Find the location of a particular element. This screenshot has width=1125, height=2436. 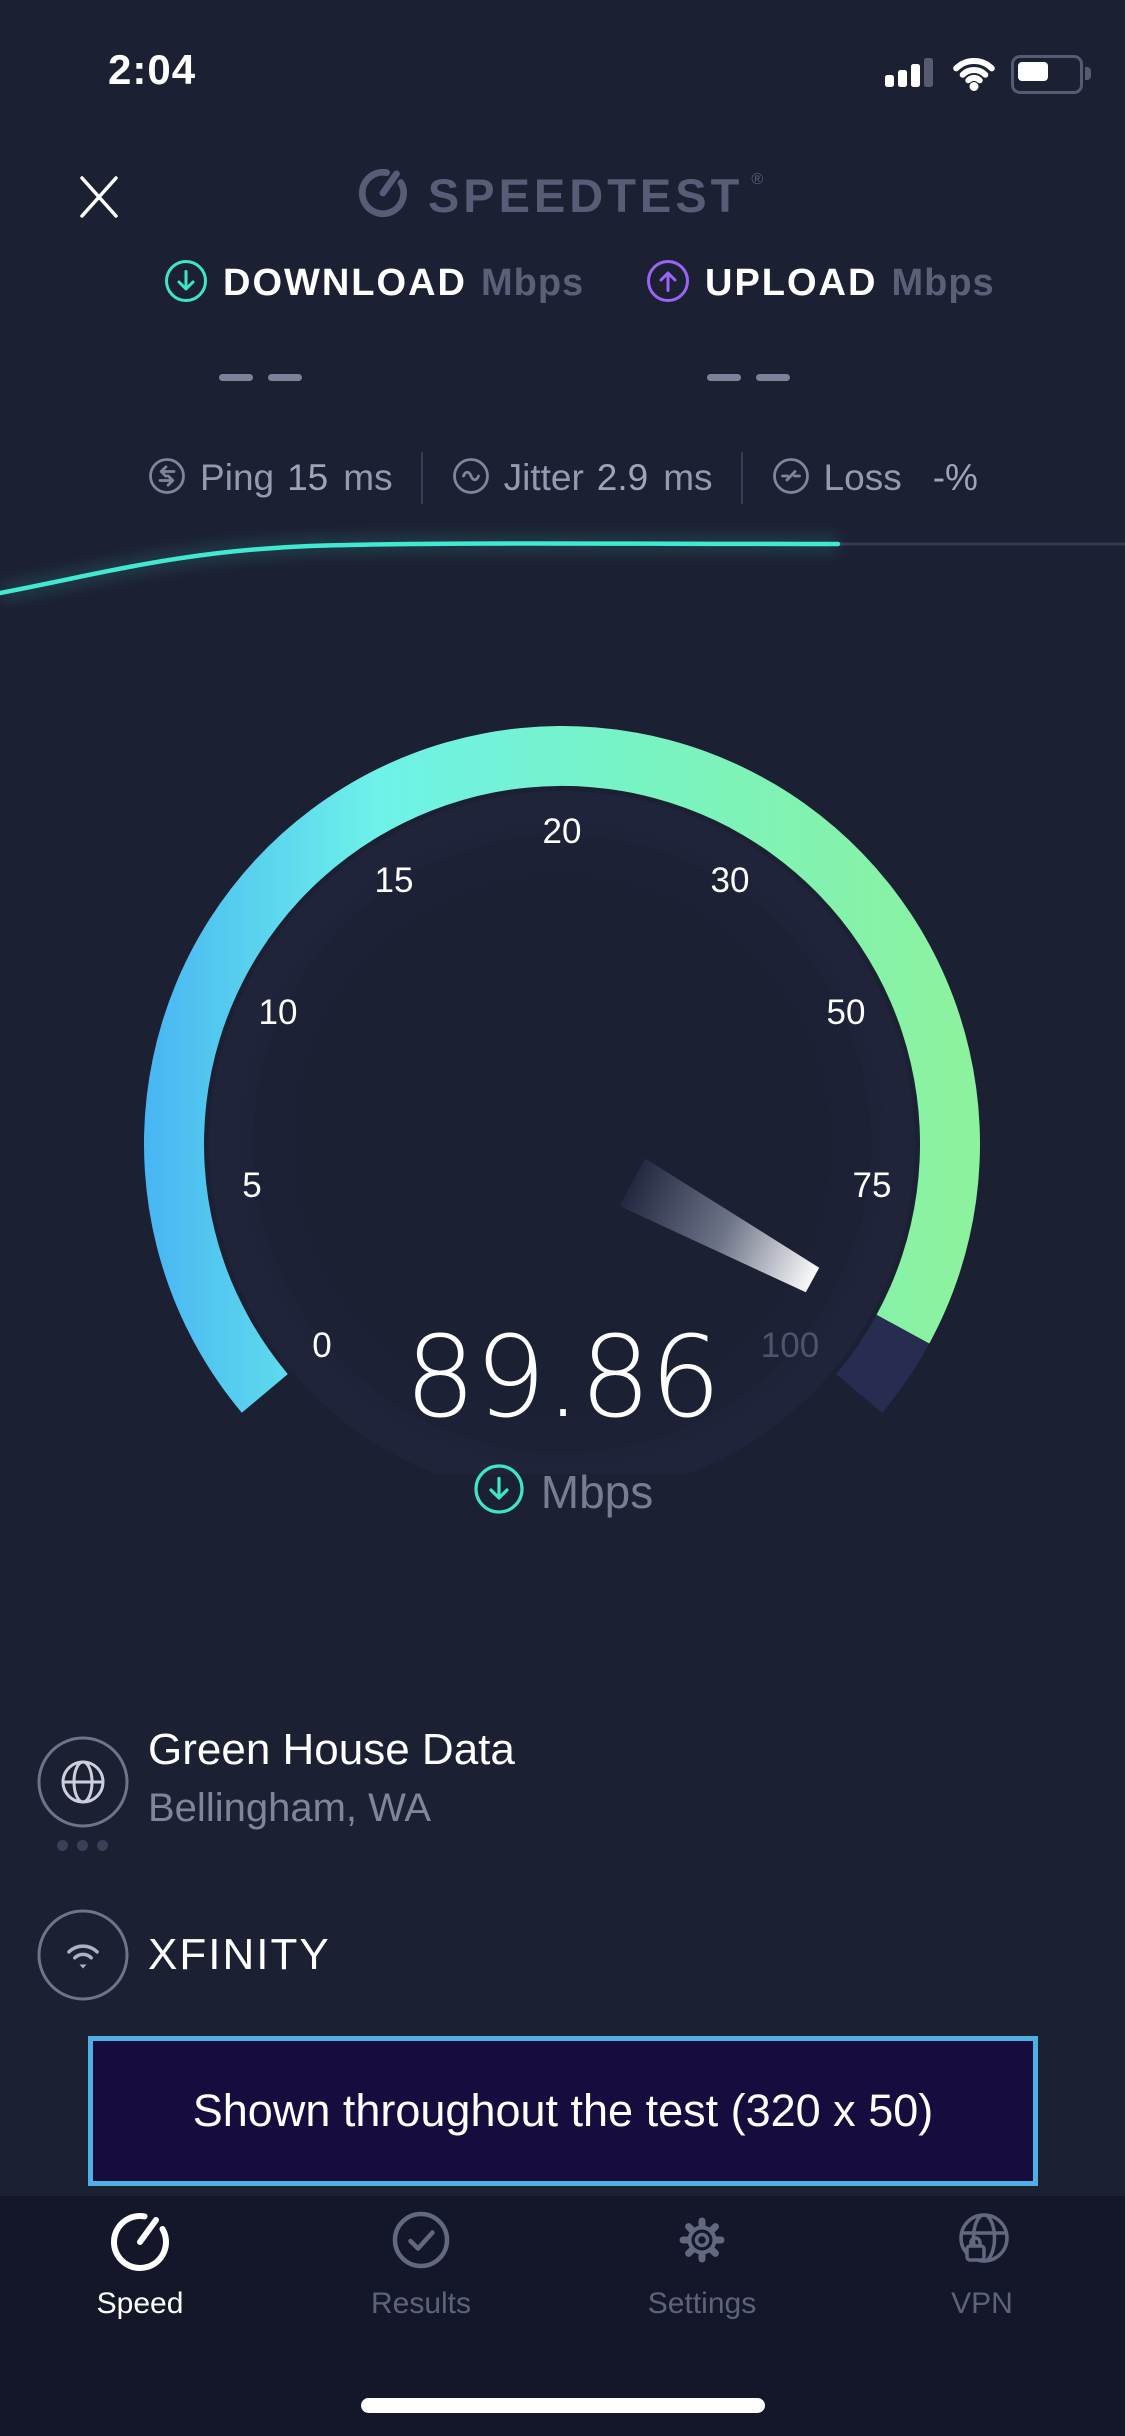

wifi-icon is located at coordinates (974, 74).